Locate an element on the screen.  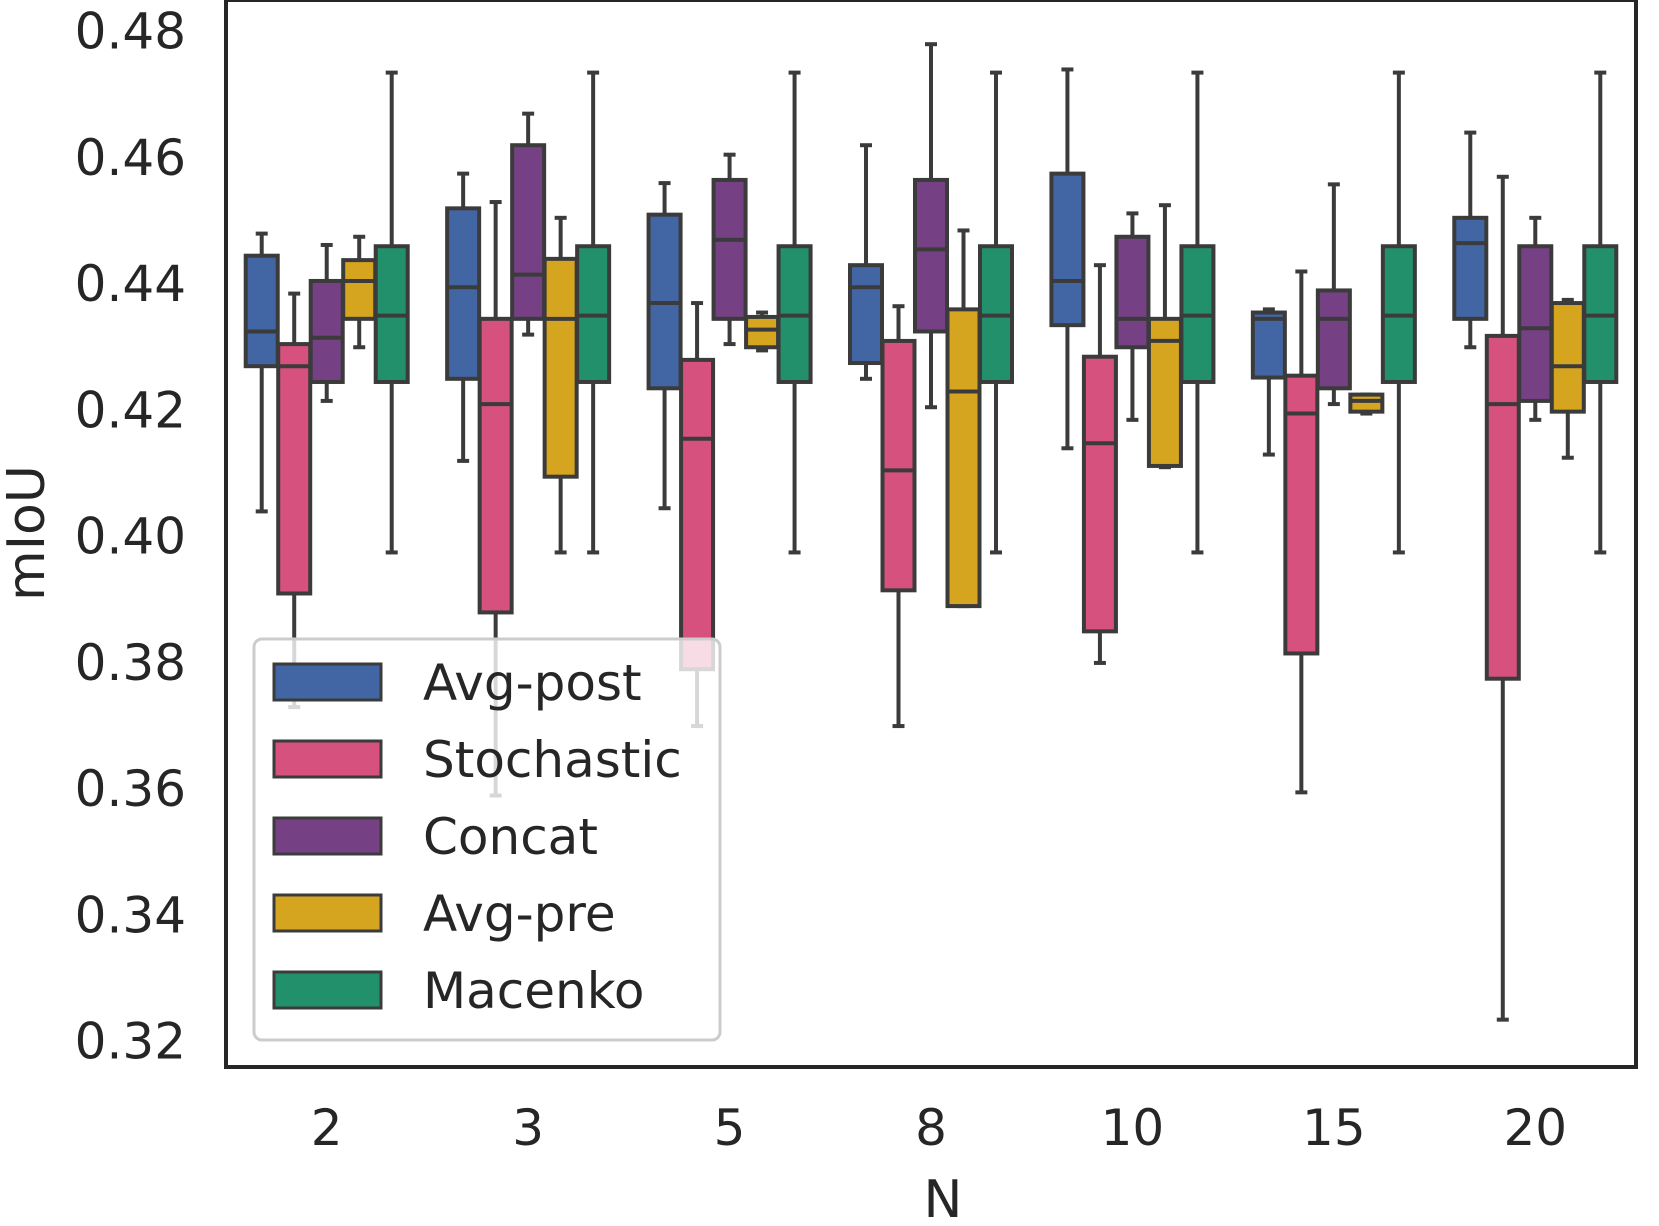
y-tick-label: 0.46 is located at coordinates (130, 158).